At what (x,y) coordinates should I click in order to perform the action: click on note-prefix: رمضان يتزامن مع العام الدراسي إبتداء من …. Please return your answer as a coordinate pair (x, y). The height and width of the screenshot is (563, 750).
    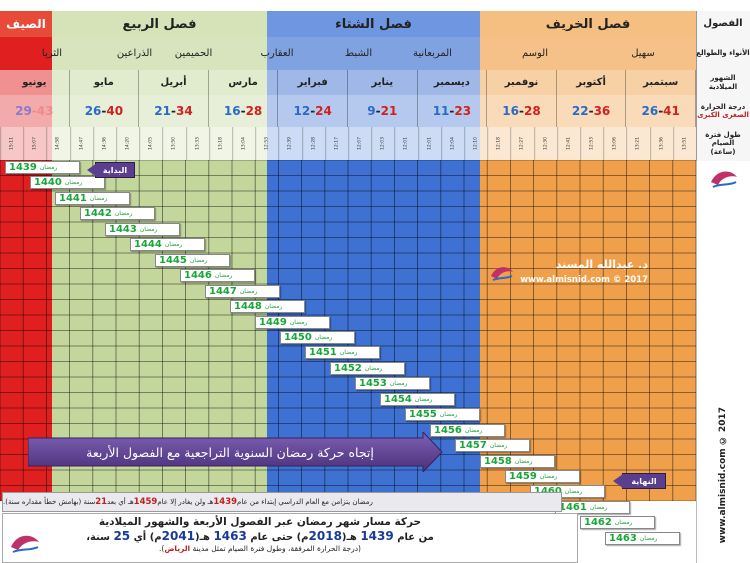
    Looking at the image, I should click on (305, 502).